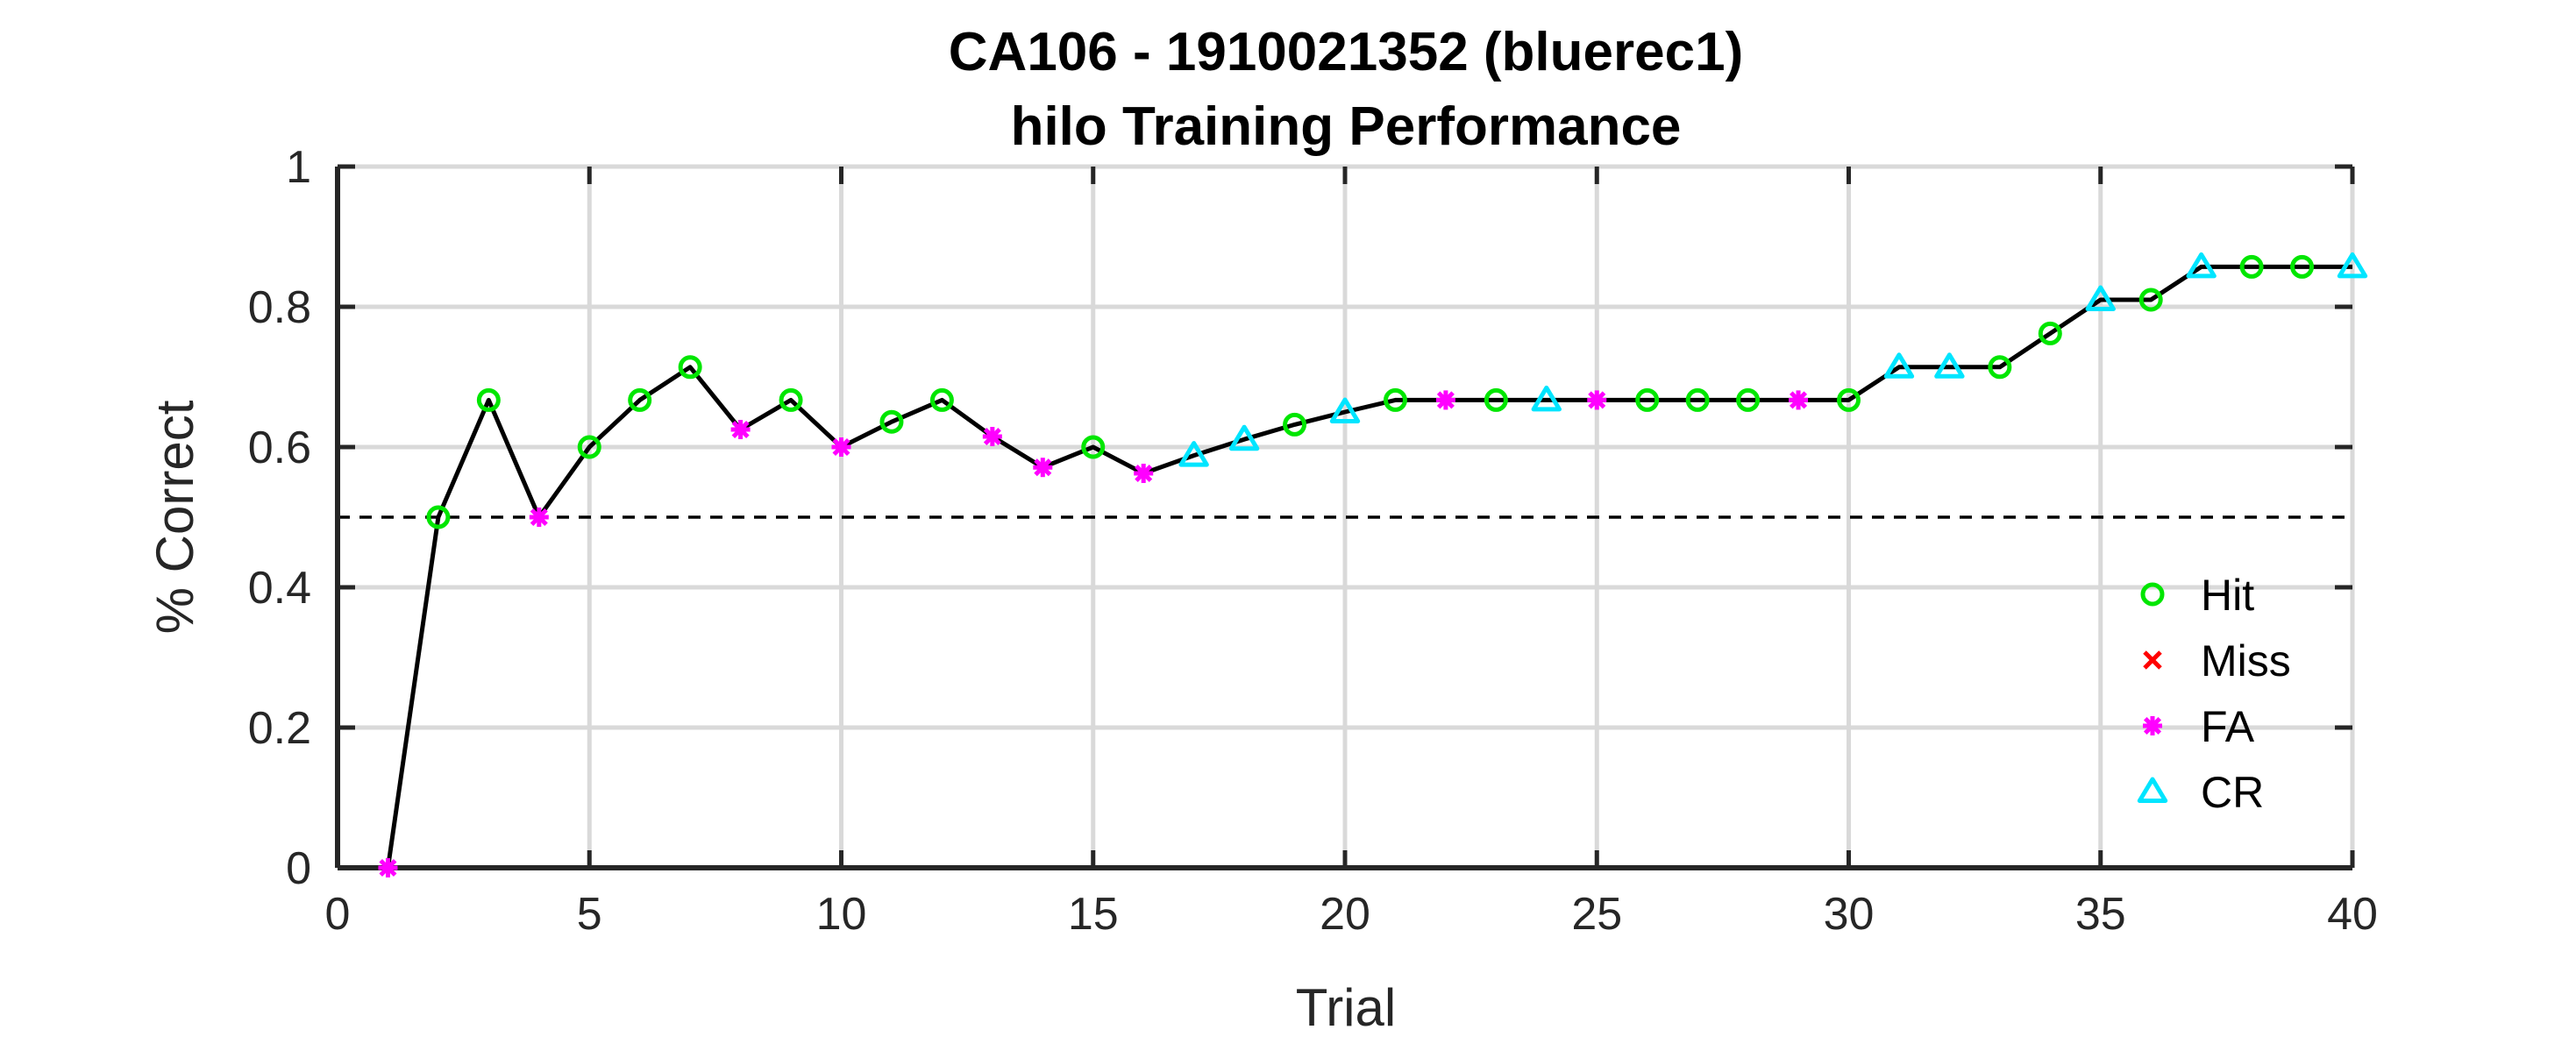 The width and height of the screenshot is (2576, 1044). Describe the element at coordinates (2227, 595) in the screenshot. I see `legend-label-hit: Hit` at that location.